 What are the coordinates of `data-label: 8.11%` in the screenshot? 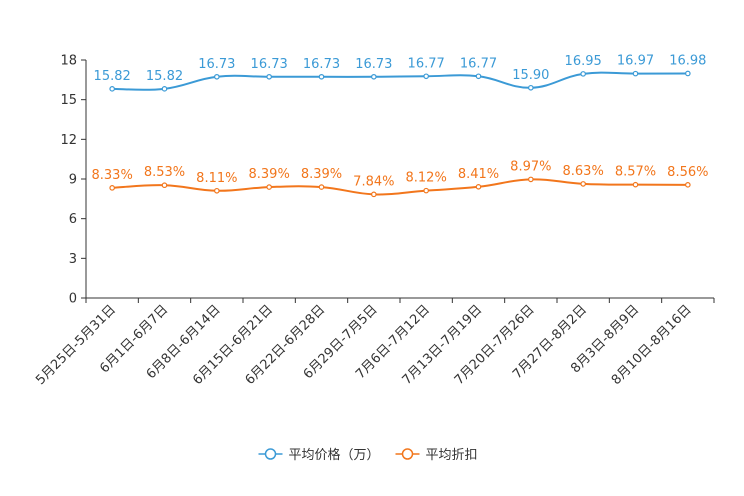 It's located at (216, 178).